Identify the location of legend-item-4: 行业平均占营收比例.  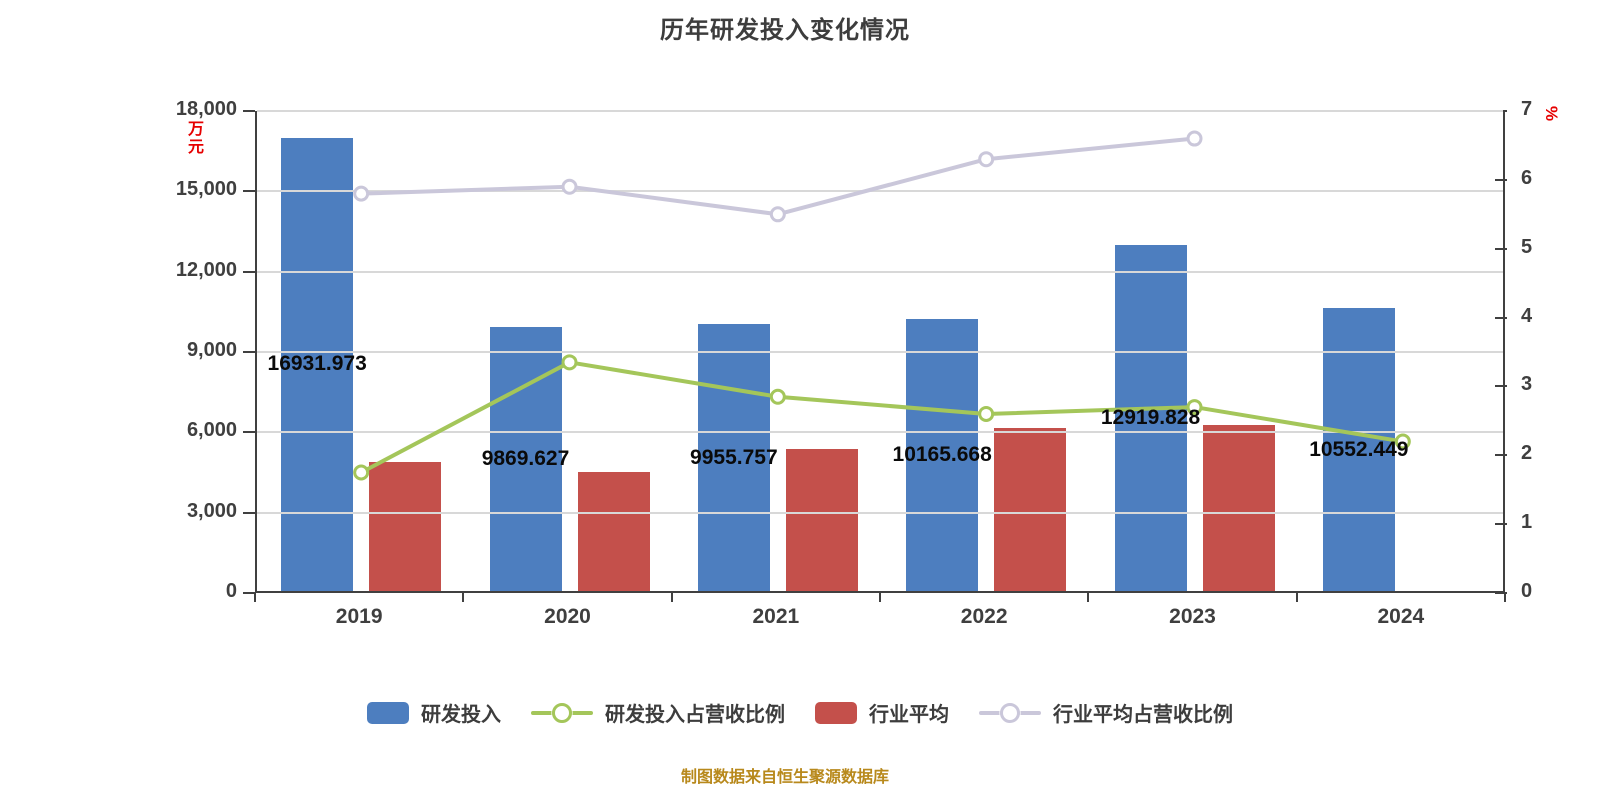
(1106, 712).